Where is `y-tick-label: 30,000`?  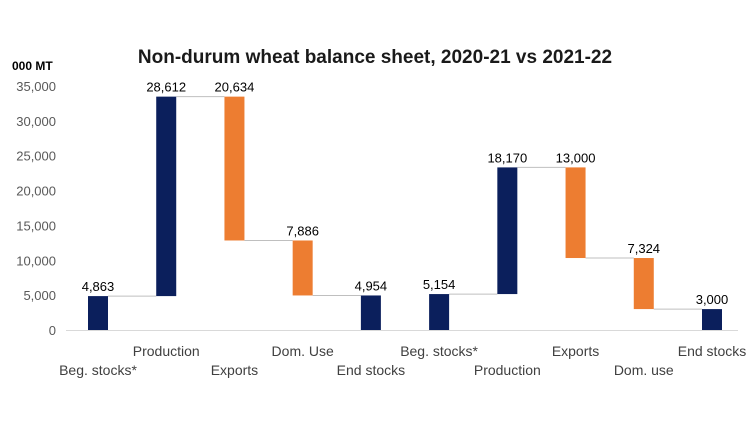 y-tick-label: 30,000 is located at coordinates (36, 121).